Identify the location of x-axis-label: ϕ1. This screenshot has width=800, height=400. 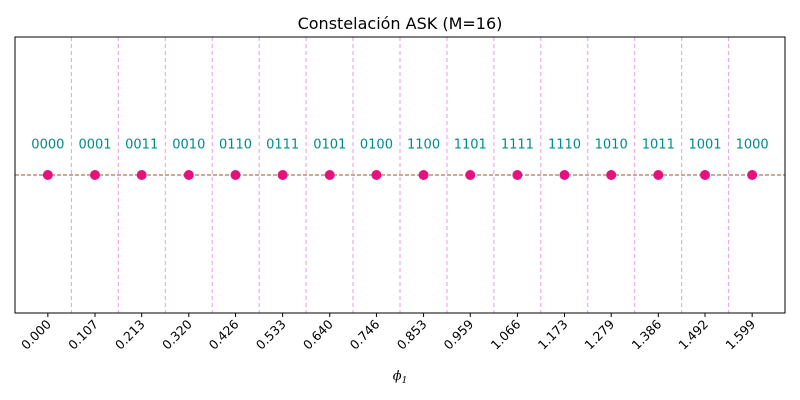
(400, 377).